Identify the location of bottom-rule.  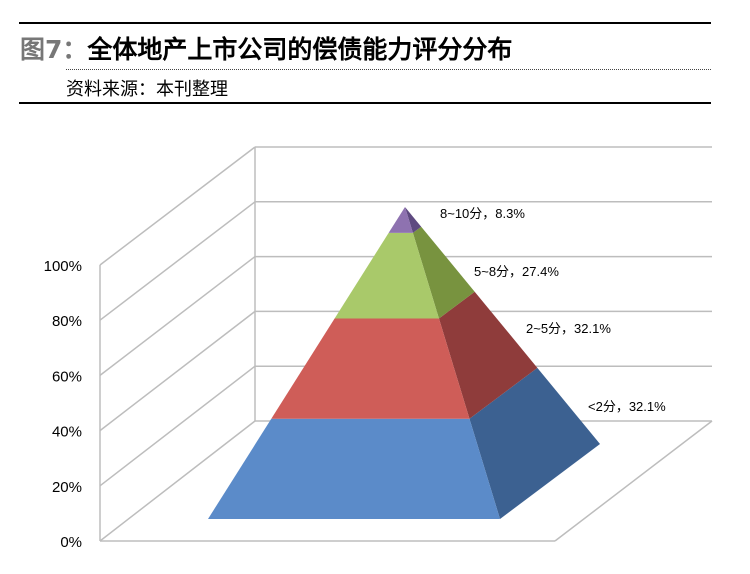
(365, 103).